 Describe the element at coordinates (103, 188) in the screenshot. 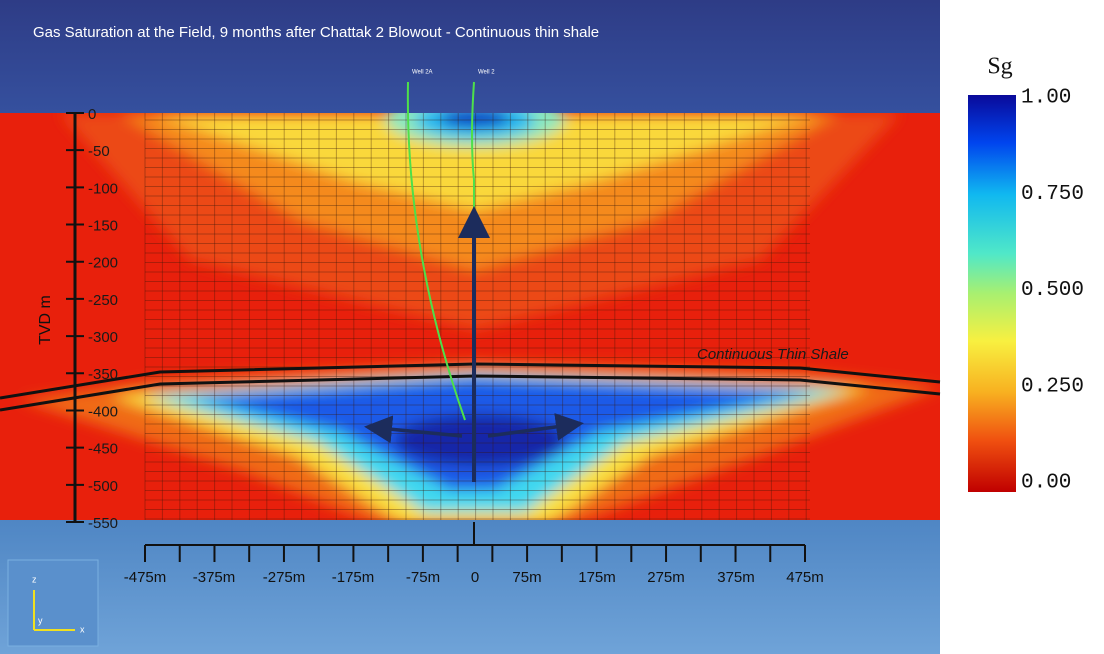

I see `y-tick-label: -100` at that location.